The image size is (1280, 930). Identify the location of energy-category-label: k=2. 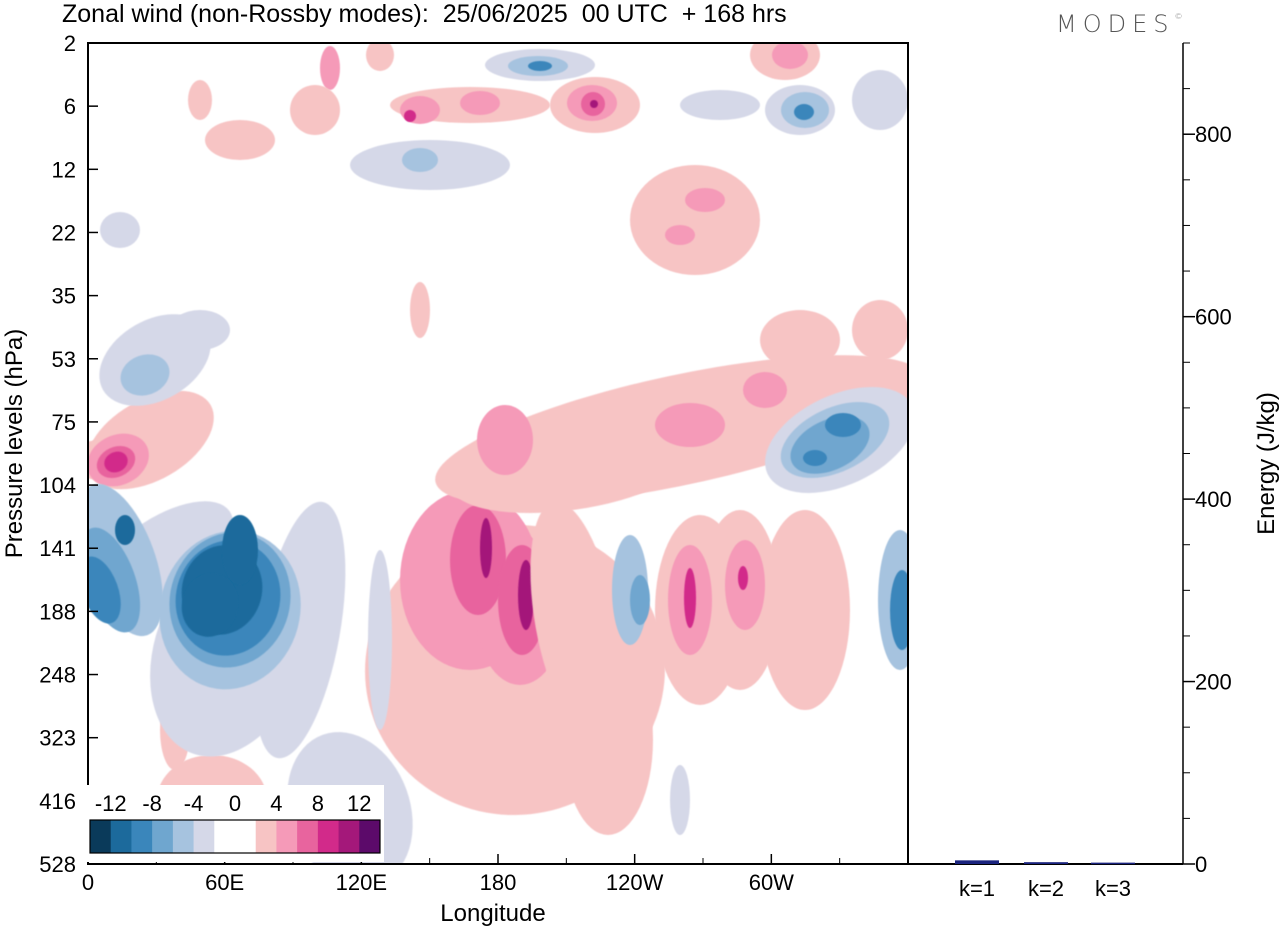
(1046, 888).